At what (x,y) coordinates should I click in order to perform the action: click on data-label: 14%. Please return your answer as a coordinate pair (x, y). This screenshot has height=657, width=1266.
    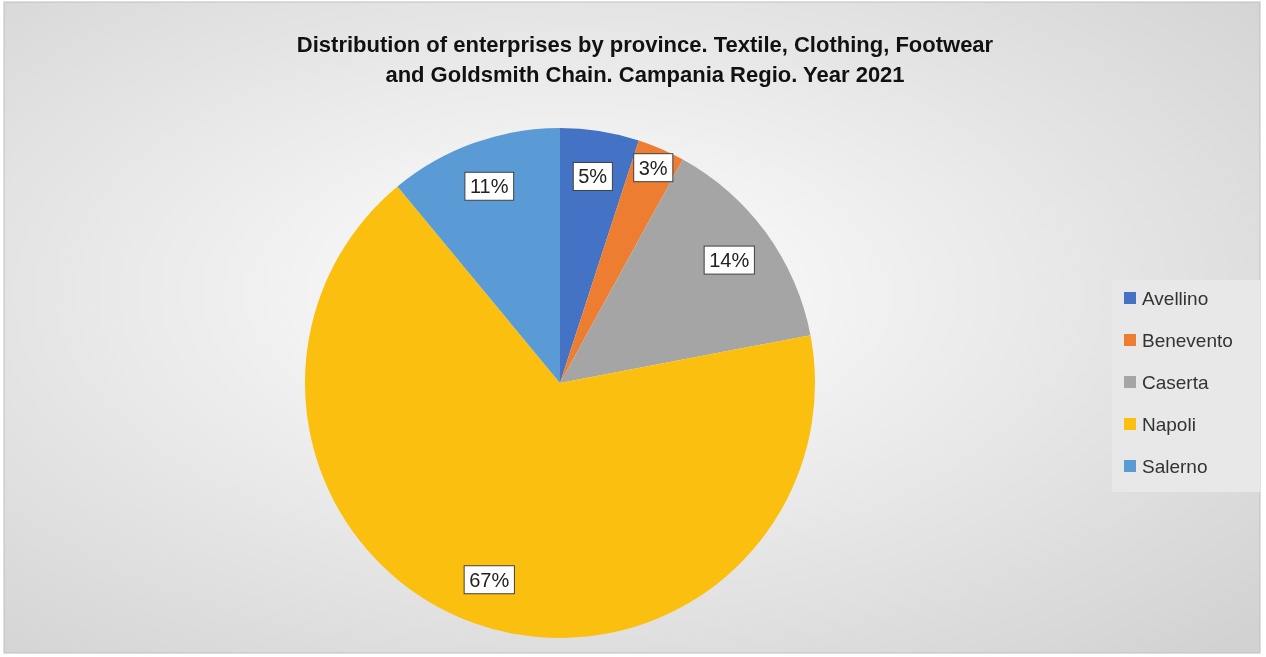
    Looking at the image, I should click on (729, 260).